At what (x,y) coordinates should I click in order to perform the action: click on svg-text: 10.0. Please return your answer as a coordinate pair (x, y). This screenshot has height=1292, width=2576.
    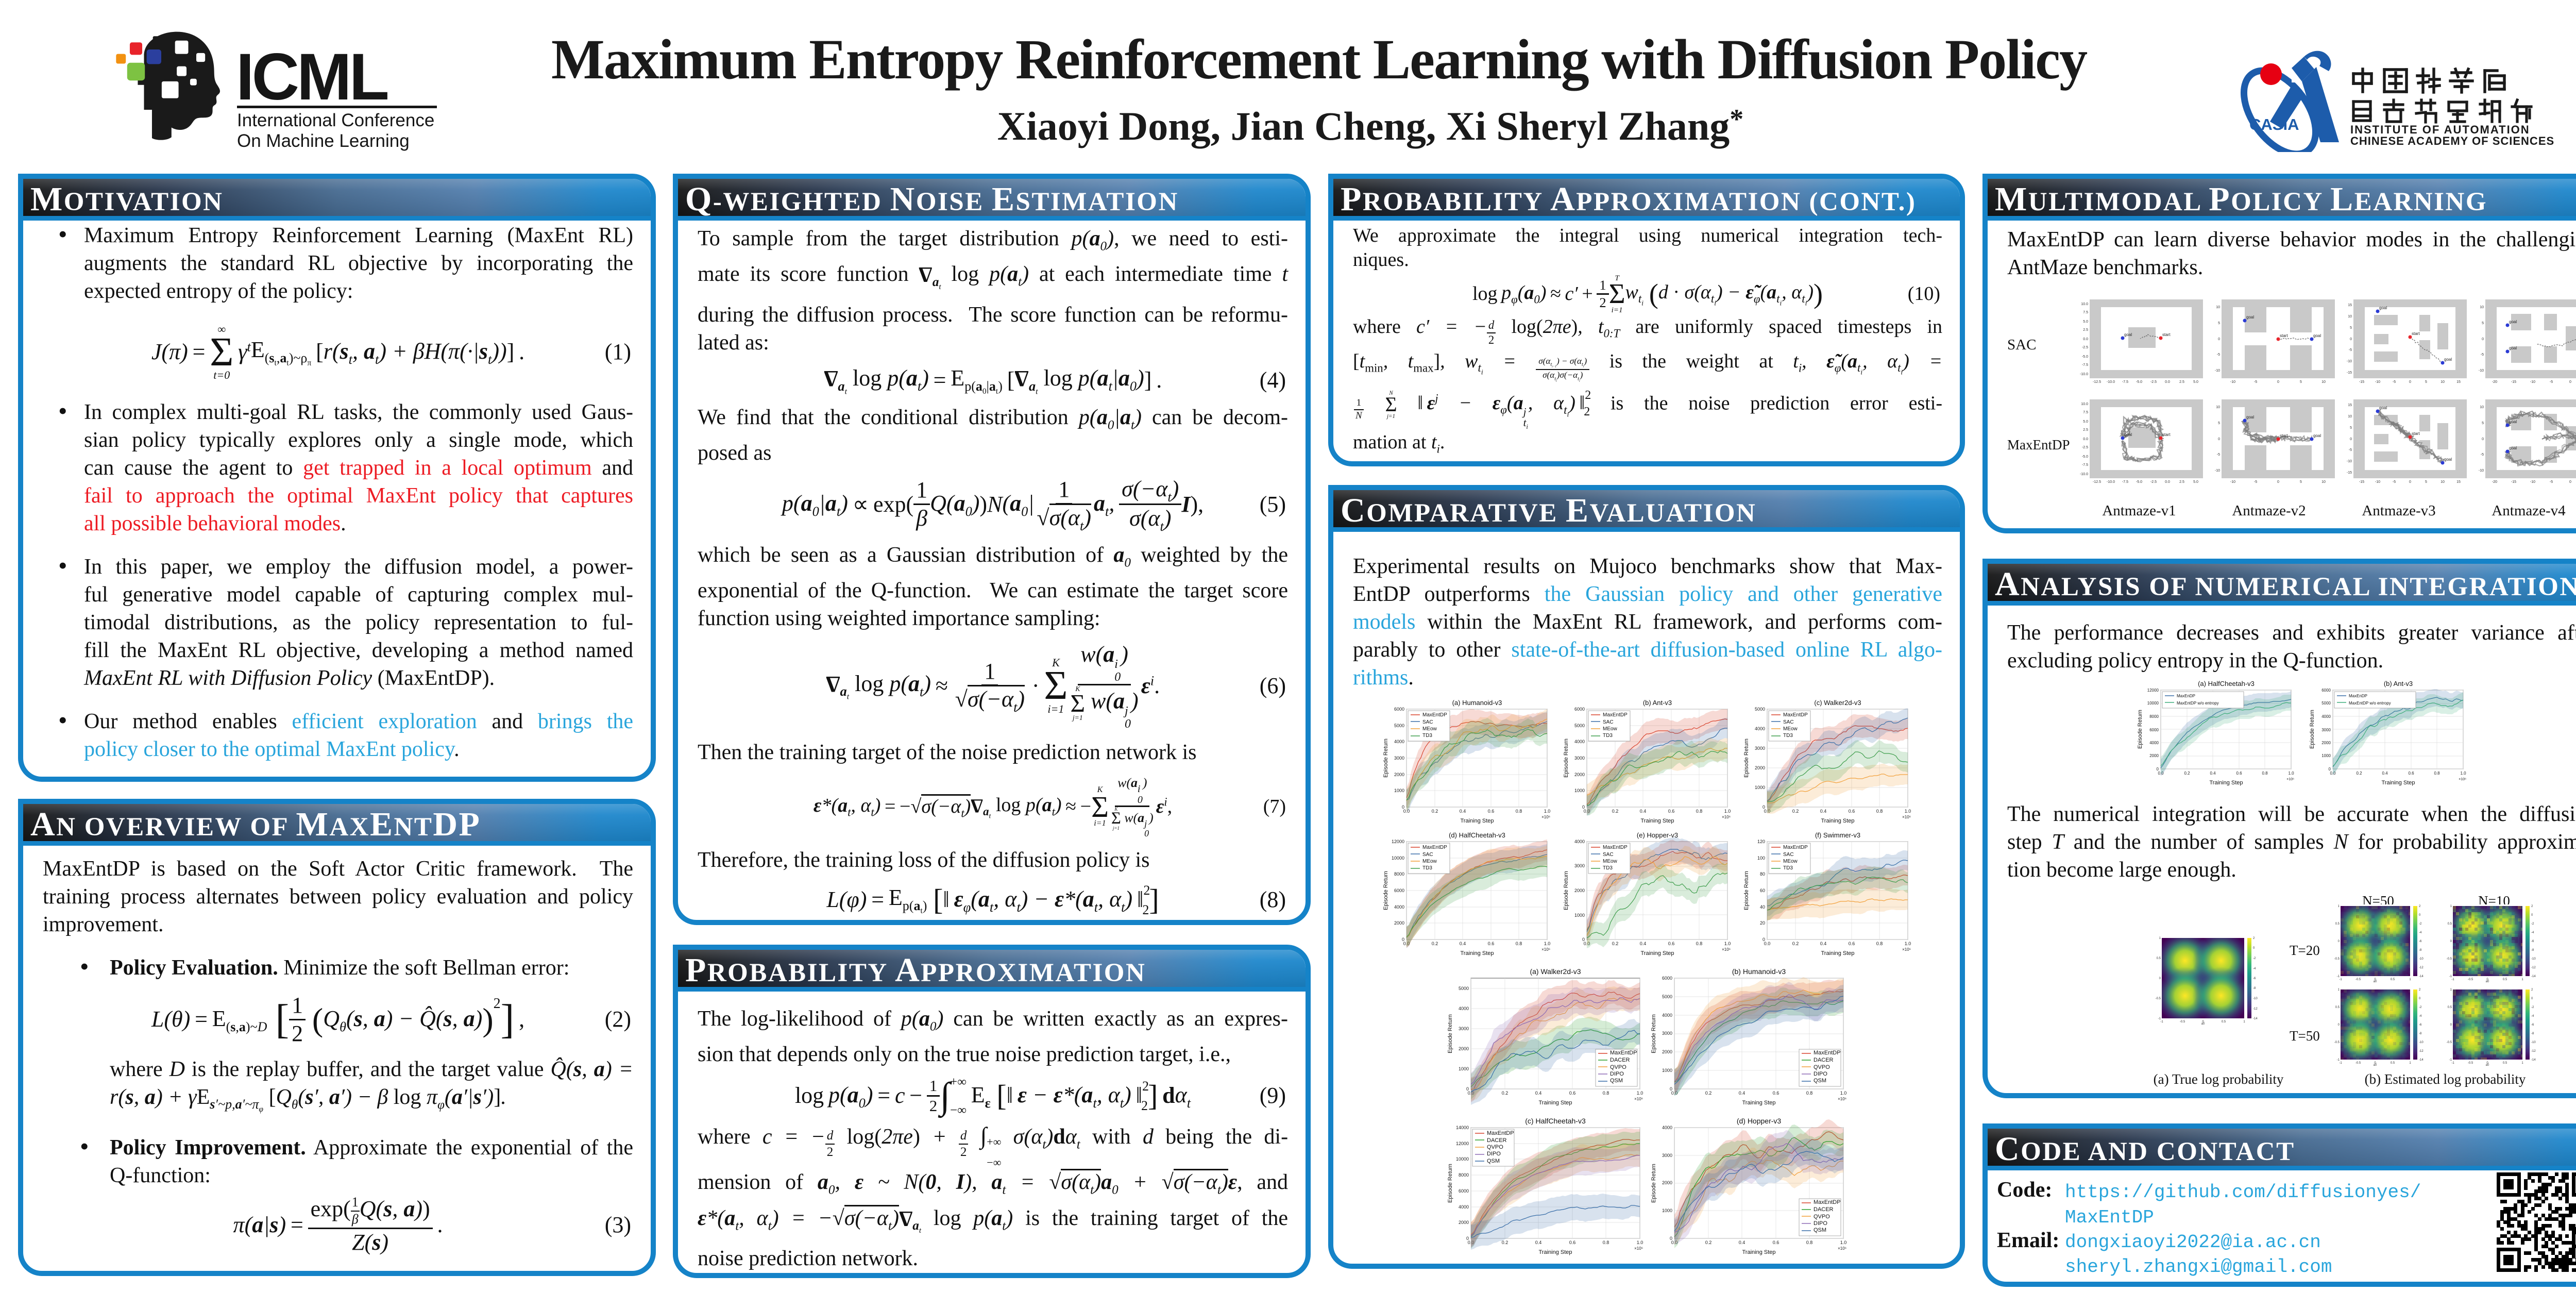
    Looking at the image, I should click on (2084, 404).